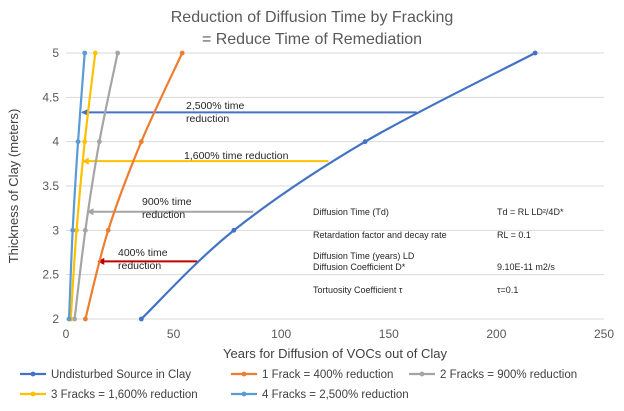 The height and width of the screenshot is (411, 624). I want to click on y-tick-label: 2, so click(55, 319).